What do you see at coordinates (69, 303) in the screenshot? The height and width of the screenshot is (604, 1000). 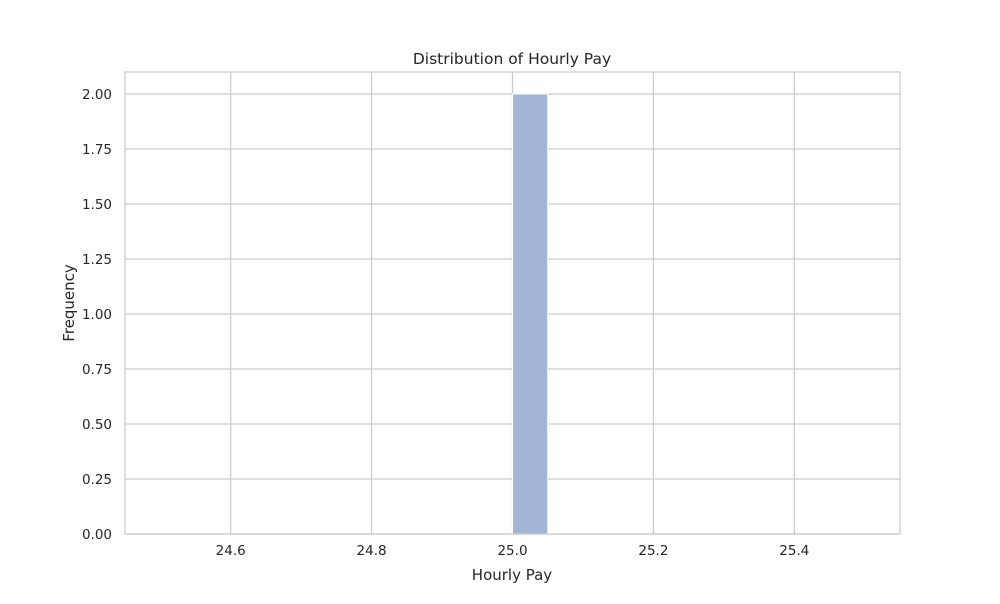 I see `y-axis-label: Frequency` at bounding box center [69, 303].